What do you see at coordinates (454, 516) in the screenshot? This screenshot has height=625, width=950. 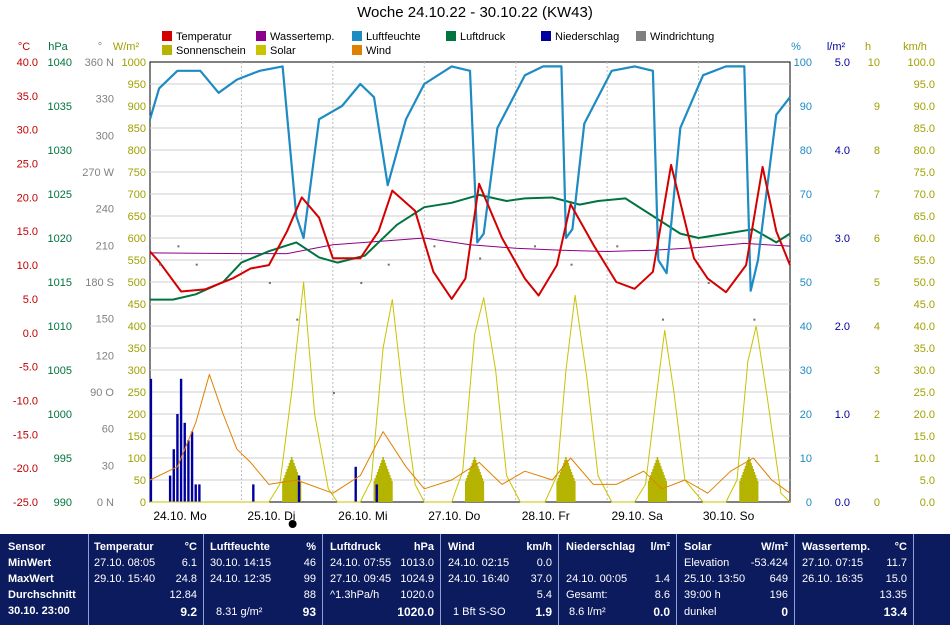 I see `x-tick-label: 27.10. Do` at bounding box center [454, 516].